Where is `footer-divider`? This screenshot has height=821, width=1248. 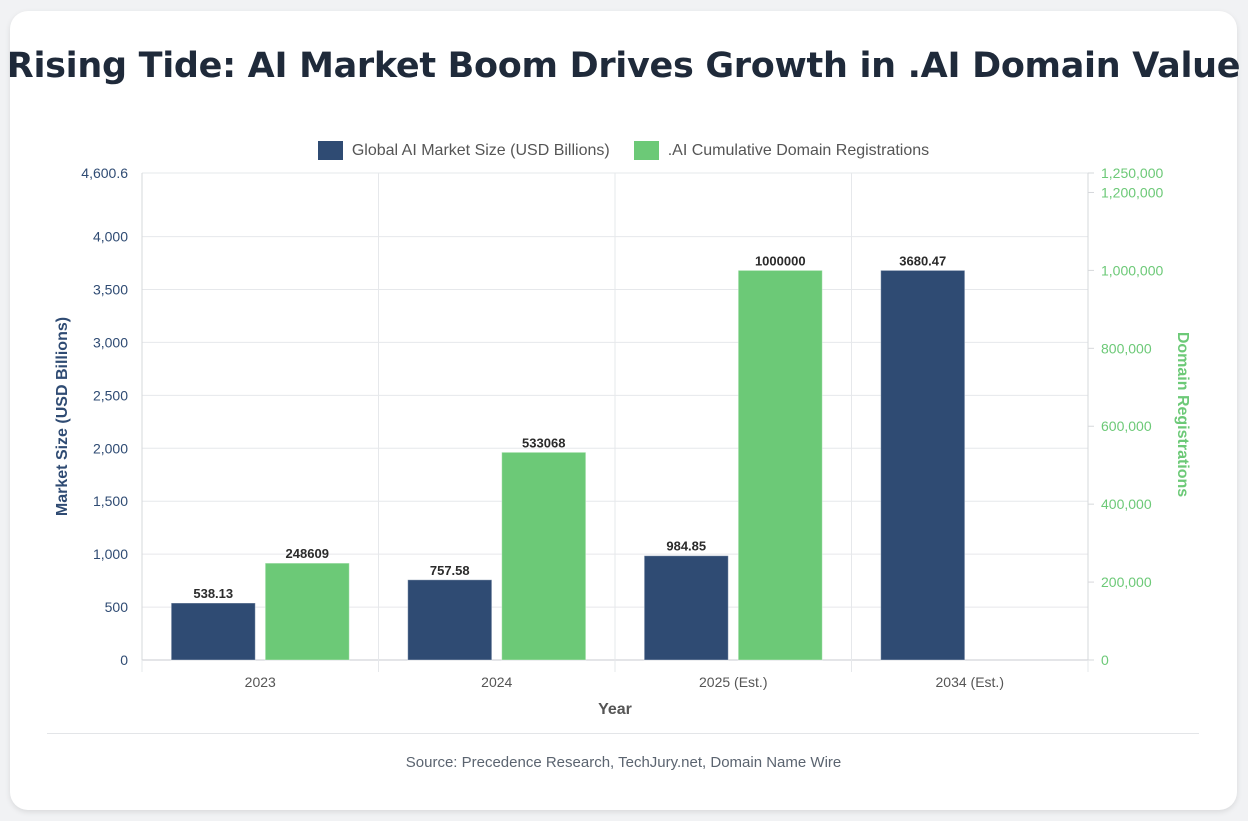
footer-divider is located at coordinates (623, 733).